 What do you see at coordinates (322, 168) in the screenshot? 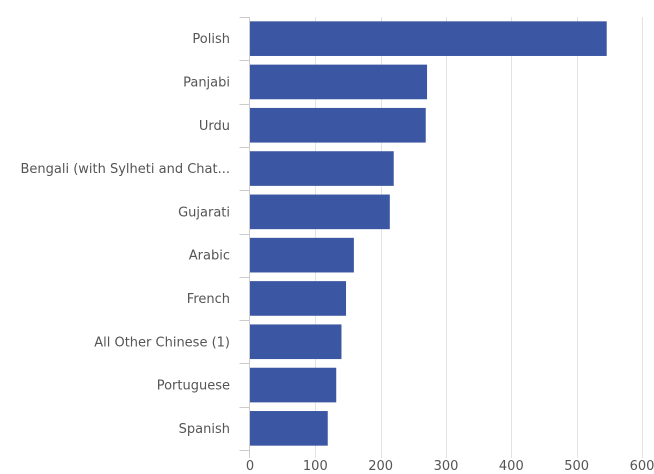
I see `bar-bengali-with-sylheti-and-chat` at bounding box center [322, 168].